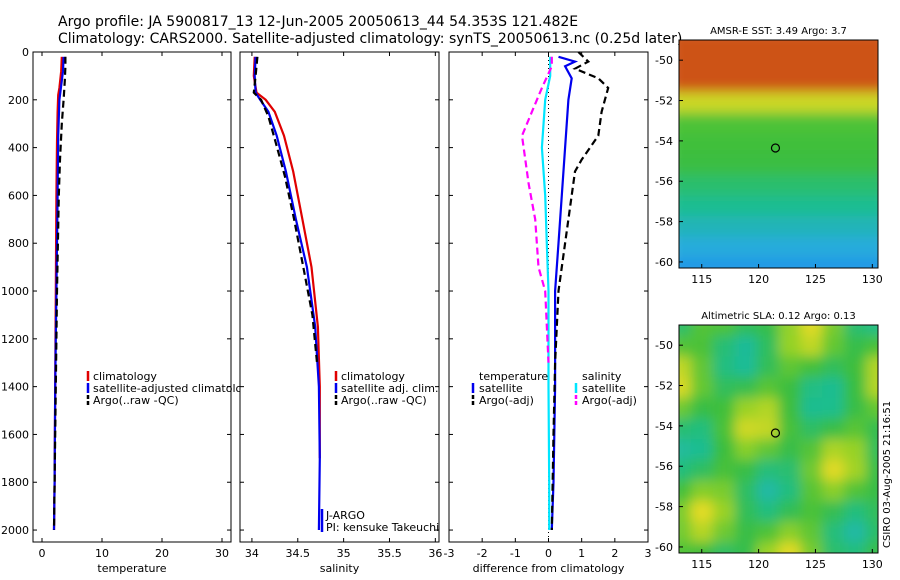 The width and height of the screenshot is (900, 580). What do you see at coordinates (18, 195) in the screenshot?
I see `y-tick-label: 600` at bounding box center [18, 195].